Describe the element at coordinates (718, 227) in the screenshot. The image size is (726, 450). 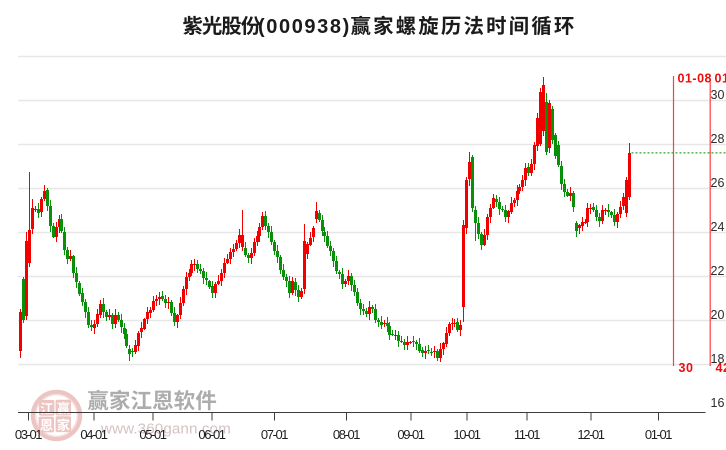
I see `svg-text: 24` at that location.